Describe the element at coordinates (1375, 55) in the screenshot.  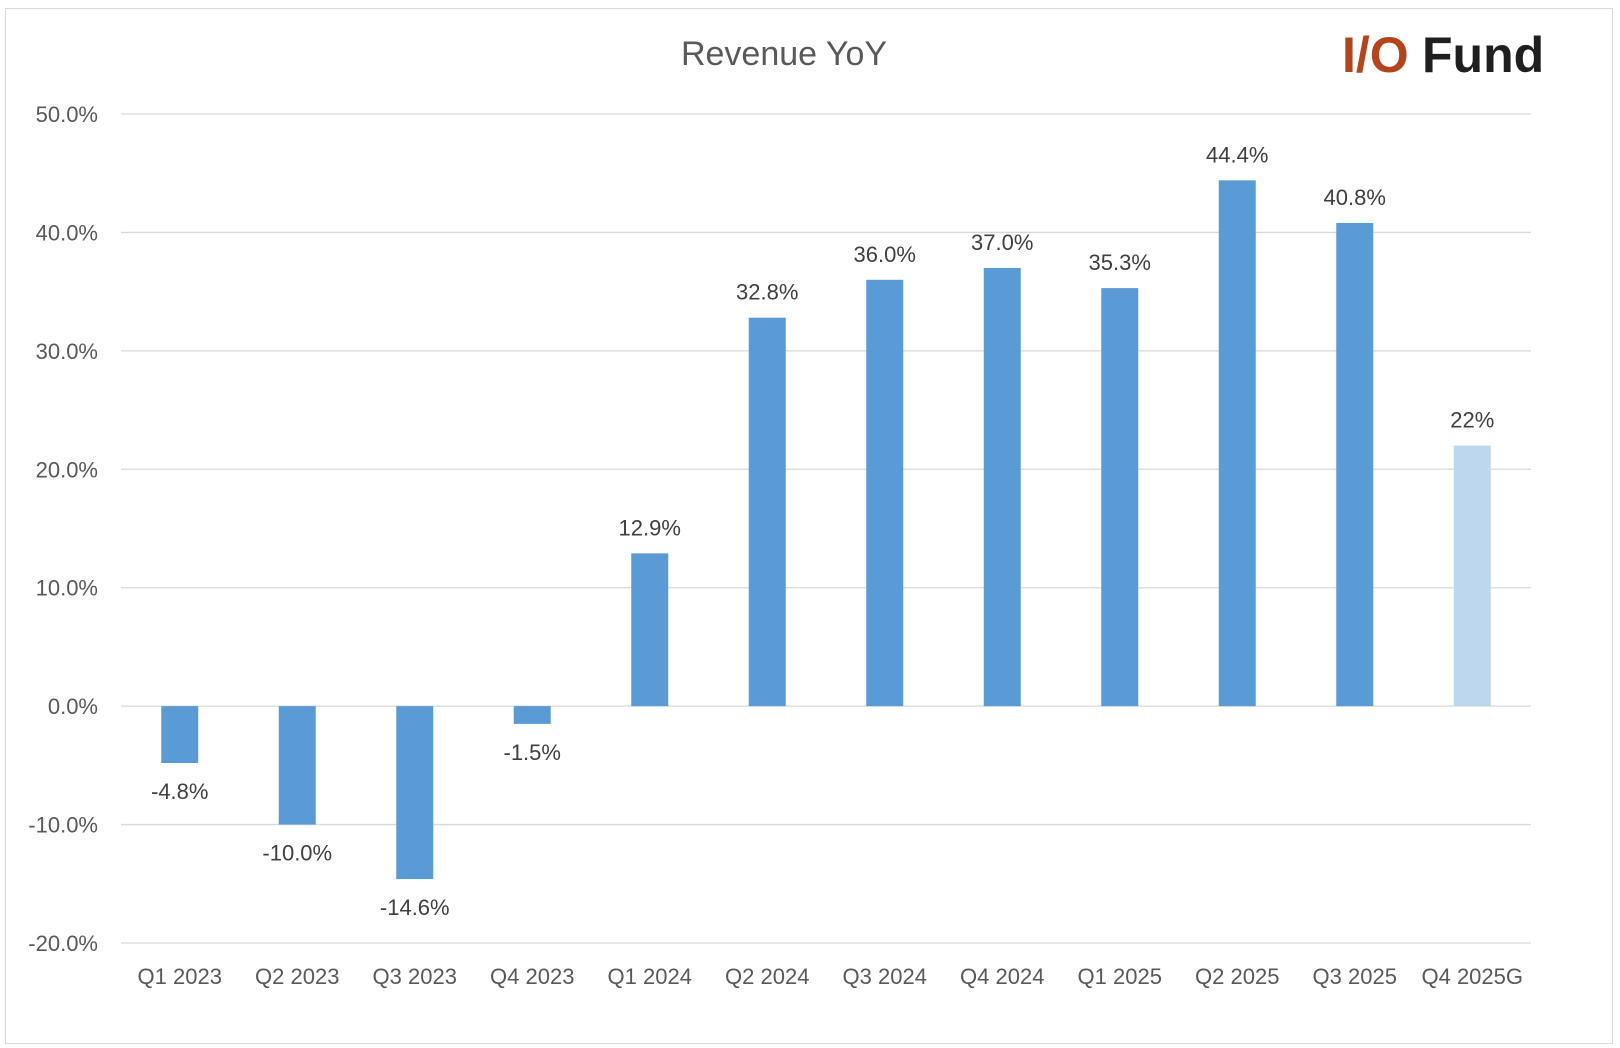
I see `logo-io-text: I/O` at that location.